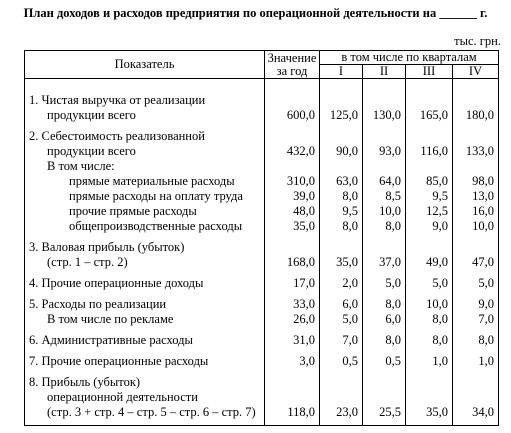 This screenshot has height=433, width=511. Describe the element at coordinates (341, 100) in the screenshot. I see `row-quarter-1-value: 125,0` at that location.